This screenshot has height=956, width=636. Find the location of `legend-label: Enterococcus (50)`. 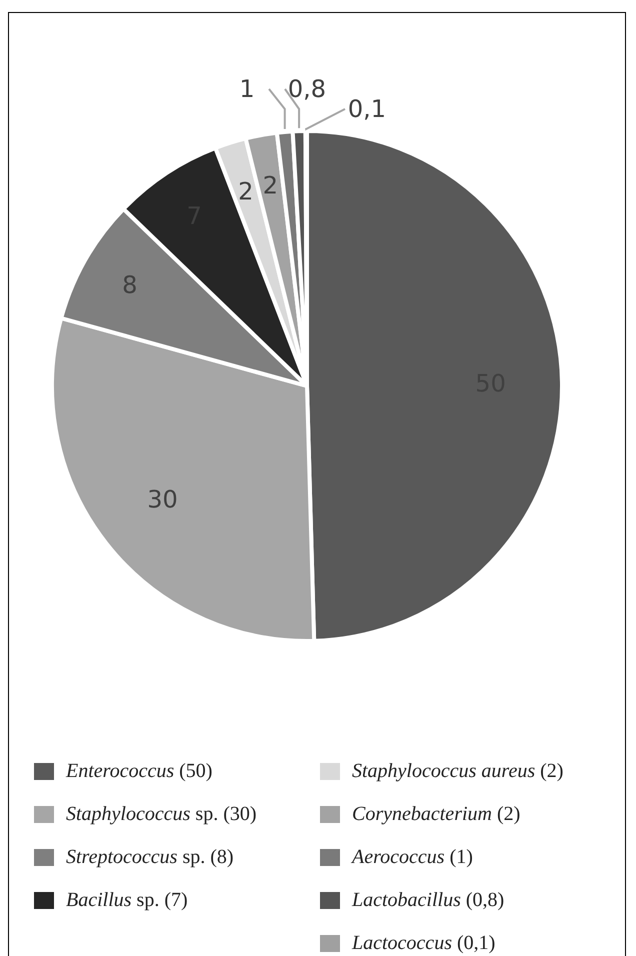

legend-label: Enterococcus (50) is located at coordinates (139, 771).